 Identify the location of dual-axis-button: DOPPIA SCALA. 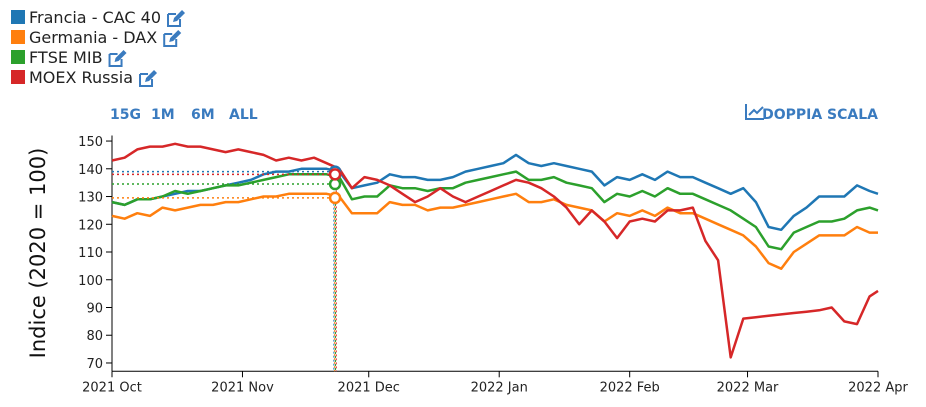
(820, 115).